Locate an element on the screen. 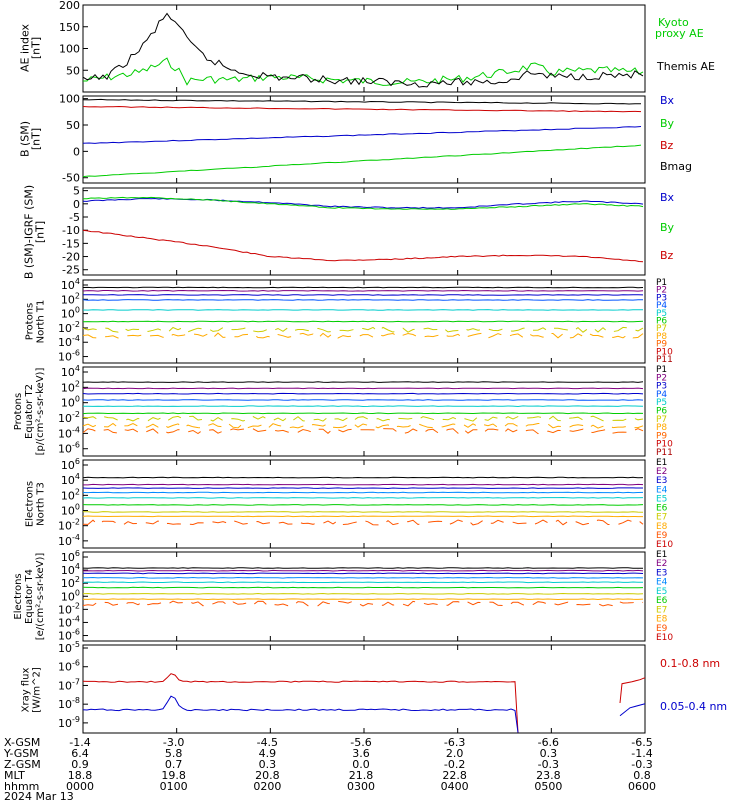 The width and height of the screenshot is (750, 800). legend-themis: Themis AE is located at coordinates (685, 66).